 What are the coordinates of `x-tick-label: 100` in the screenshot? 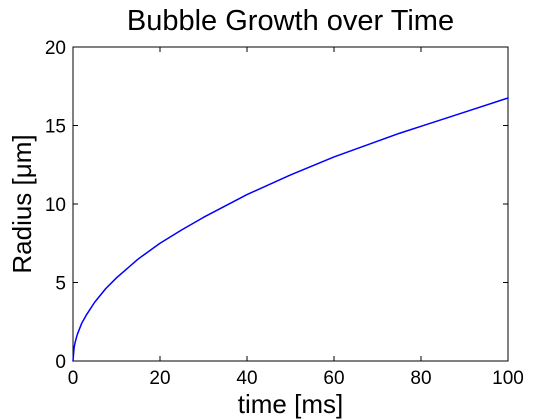 It's located at (508, 378).